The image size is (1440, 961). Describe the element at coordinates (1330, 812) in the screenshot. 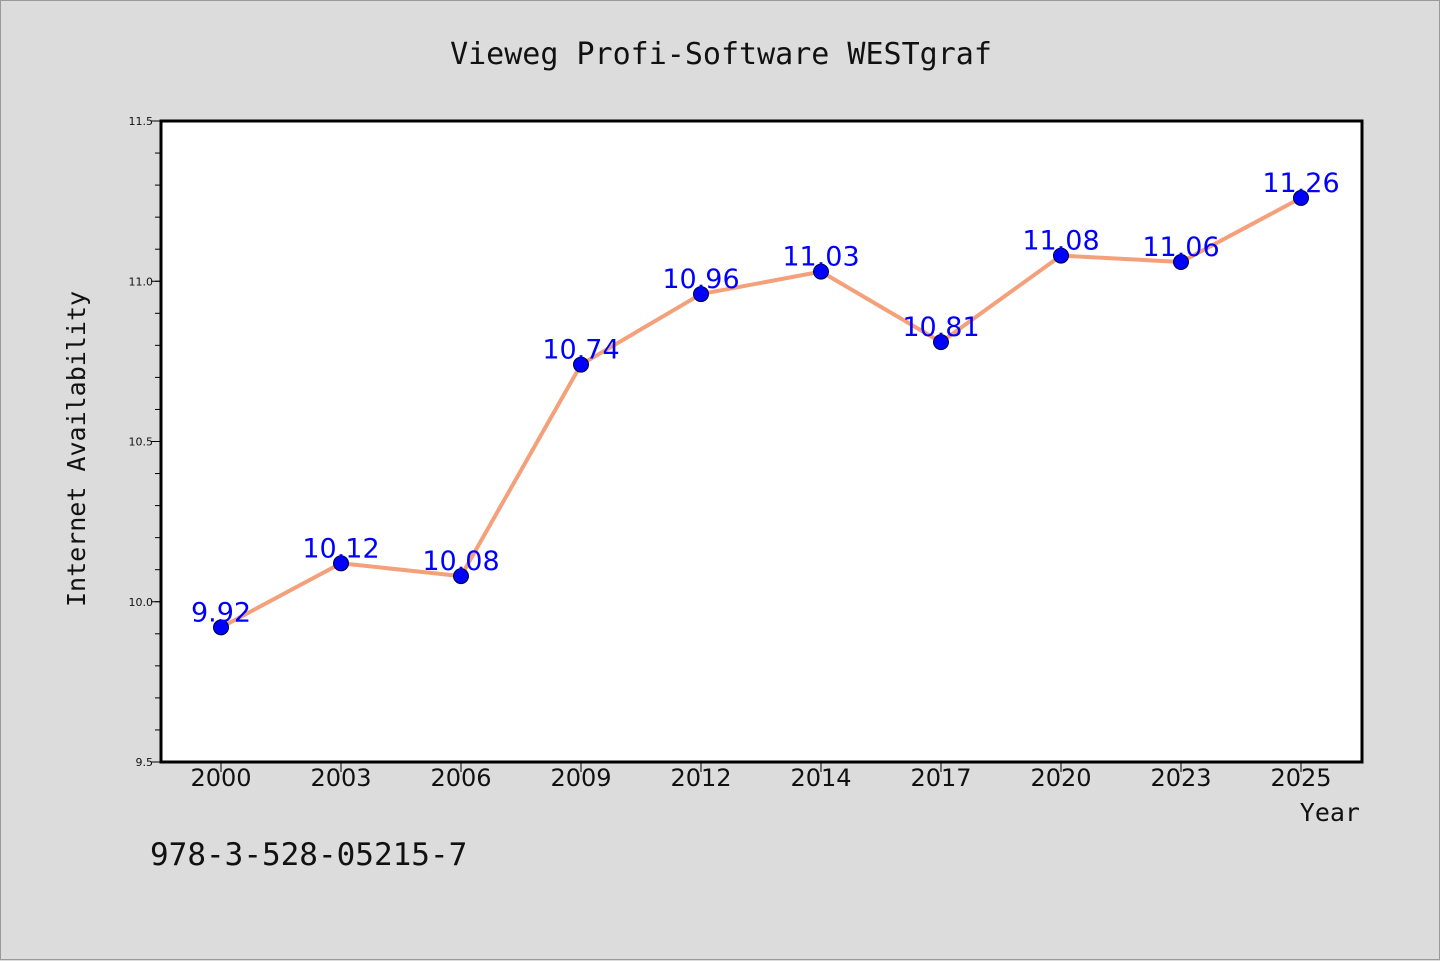

I see `x-axis-title: Year` at that location.